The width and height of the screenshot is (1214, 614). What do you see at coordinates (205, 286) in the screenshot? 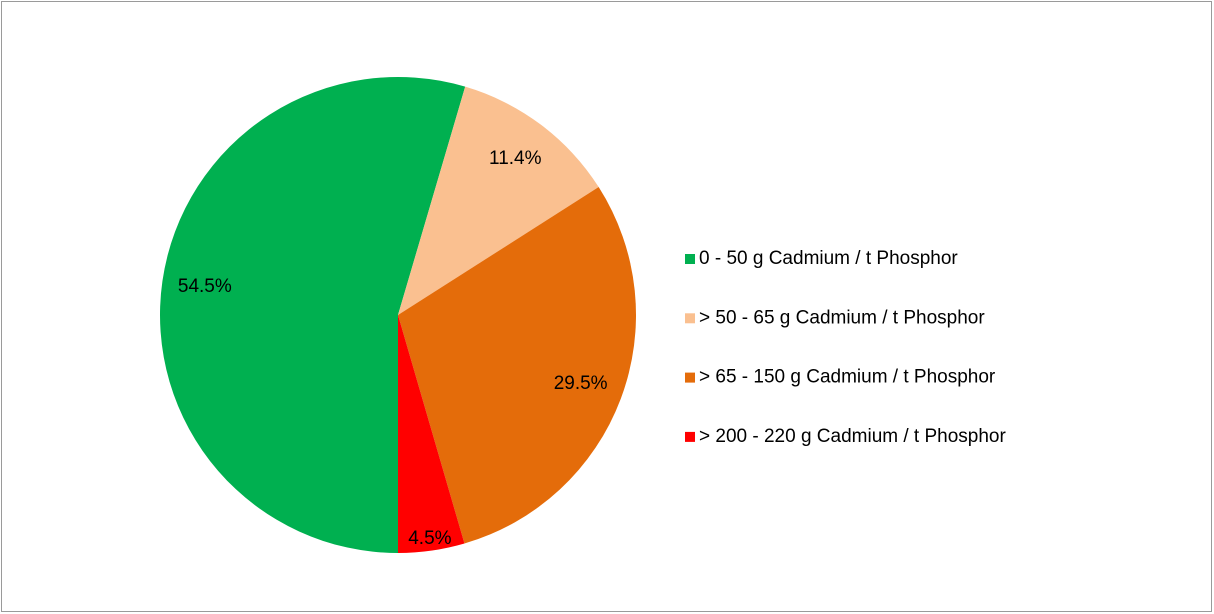
I see `data-label: 54.5%` at bounding box center [205, 286].